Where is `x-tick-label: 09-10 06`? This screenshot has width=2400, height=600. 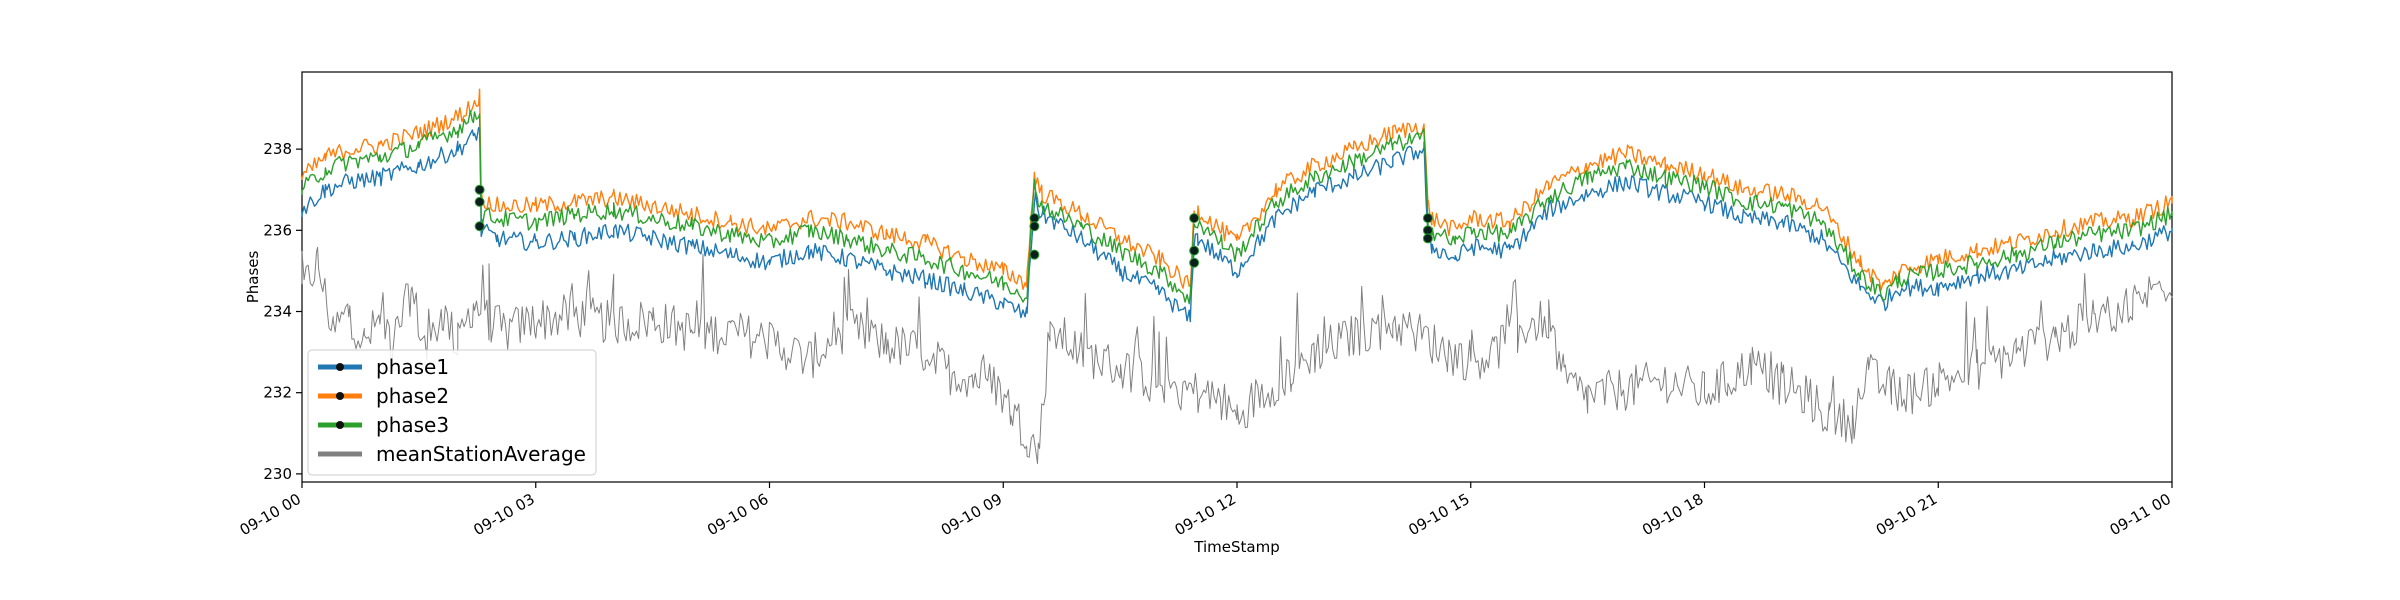 x-tick-label: 09-10 06 is located at coordinates (737, 514).